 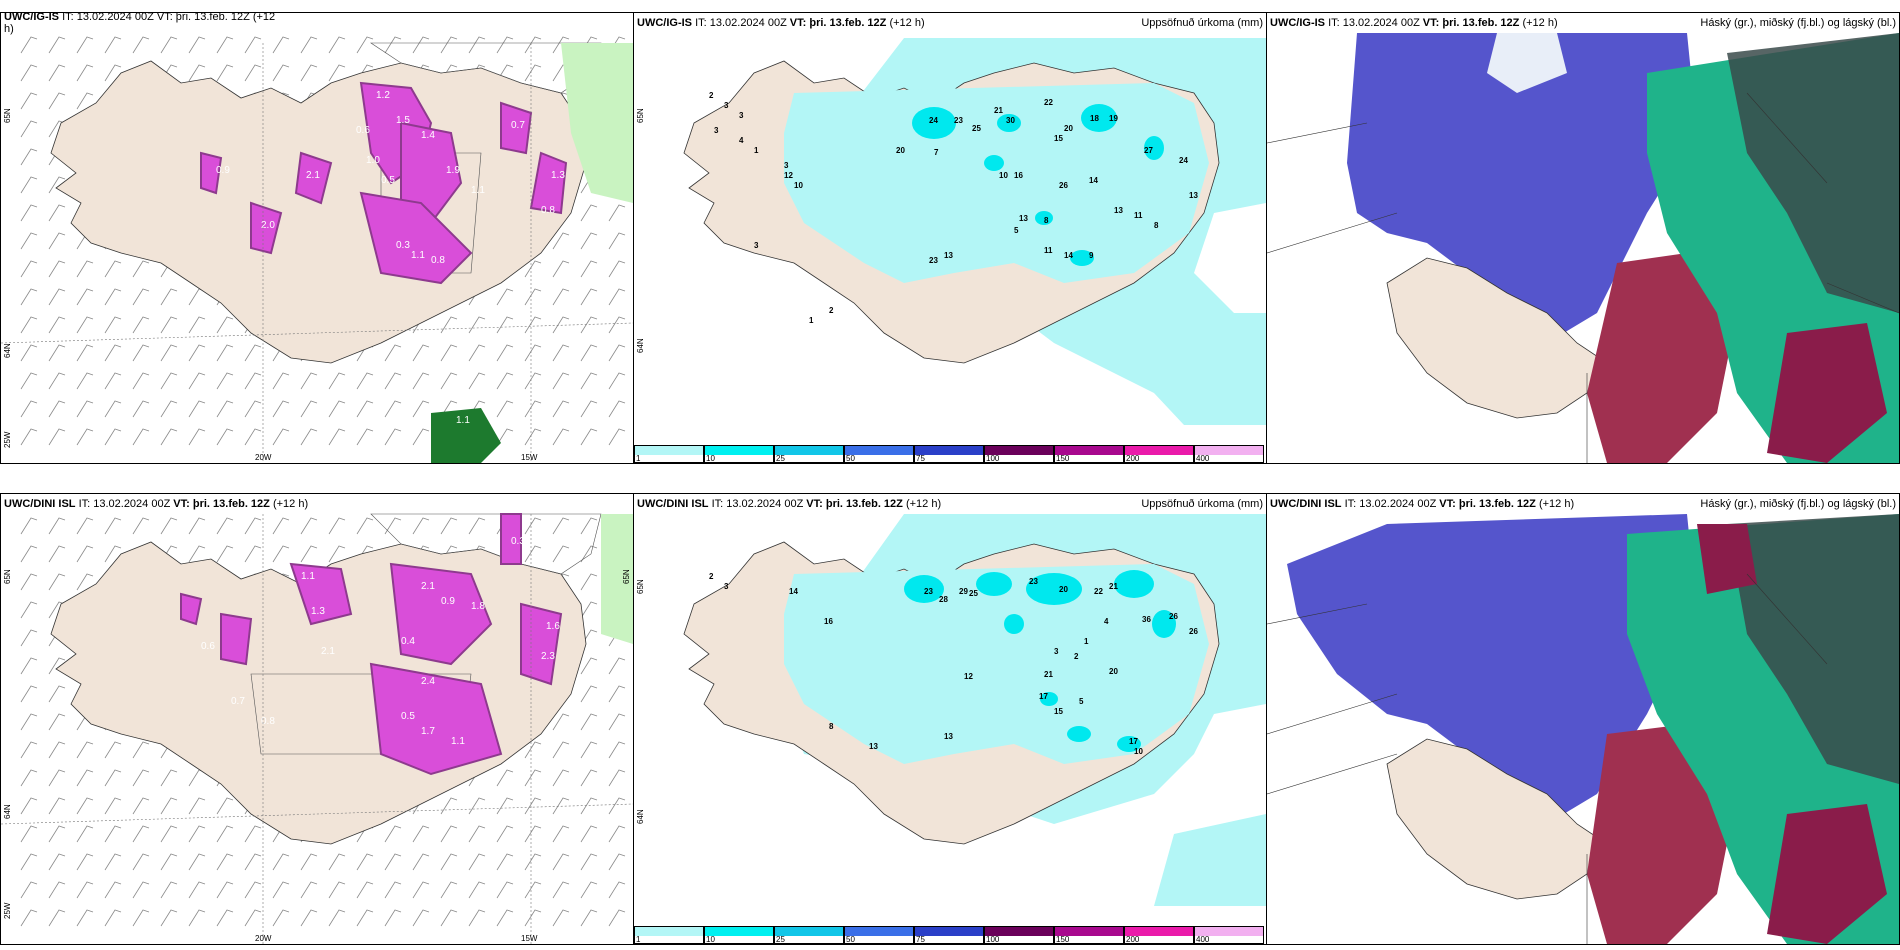 What do you see at coordinates (448, 601) in the screenshot?
I see `wind-value: 0.9` at bounding box center [448, 601].